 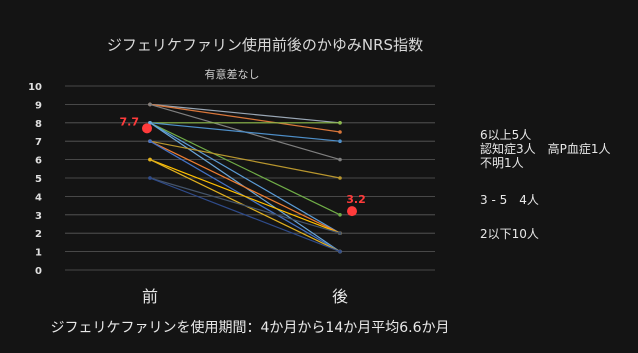 I want to click on y-tick-label: 1, so click(x=38, y=253).